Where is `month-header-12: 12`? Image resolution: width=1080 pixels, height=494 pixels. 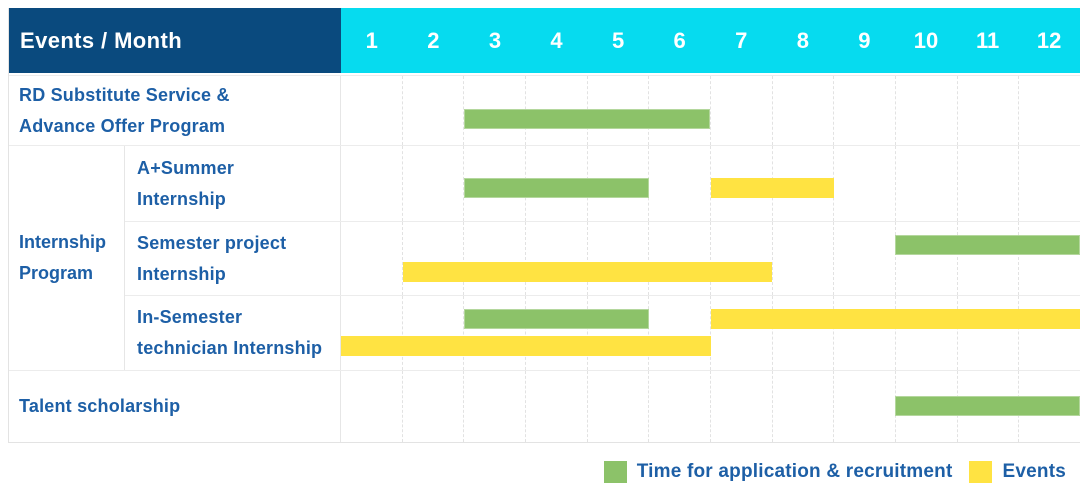 month-header-12: 12 is located at coordinates (1049, 40).